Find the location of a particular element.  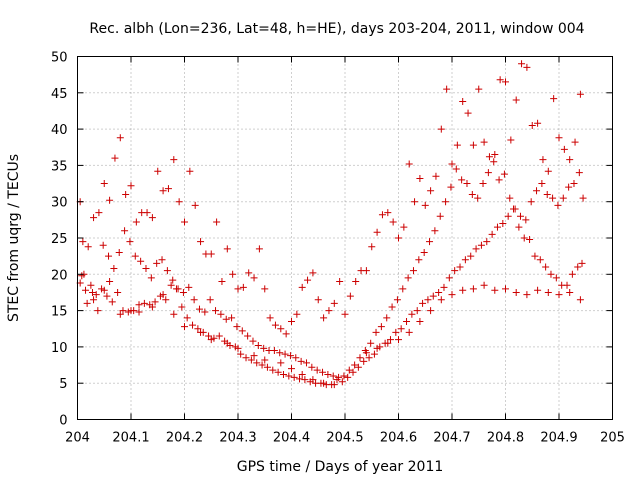

x-tick-label: 204.3 is located at coordinates (237, 438).